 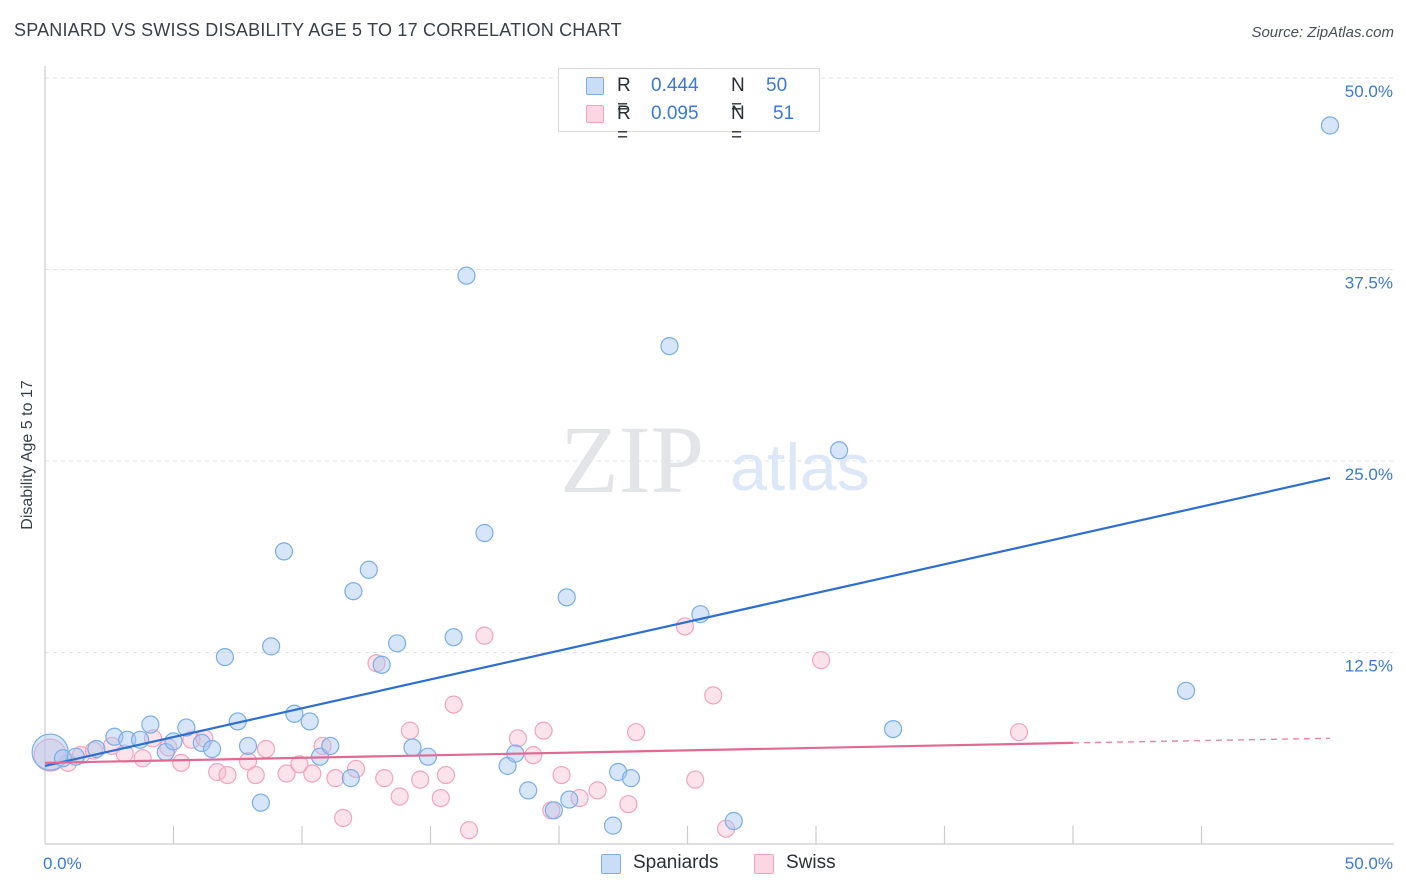 I want to click on y-tick-label: 37.5%, so click(x=1369, y=283).